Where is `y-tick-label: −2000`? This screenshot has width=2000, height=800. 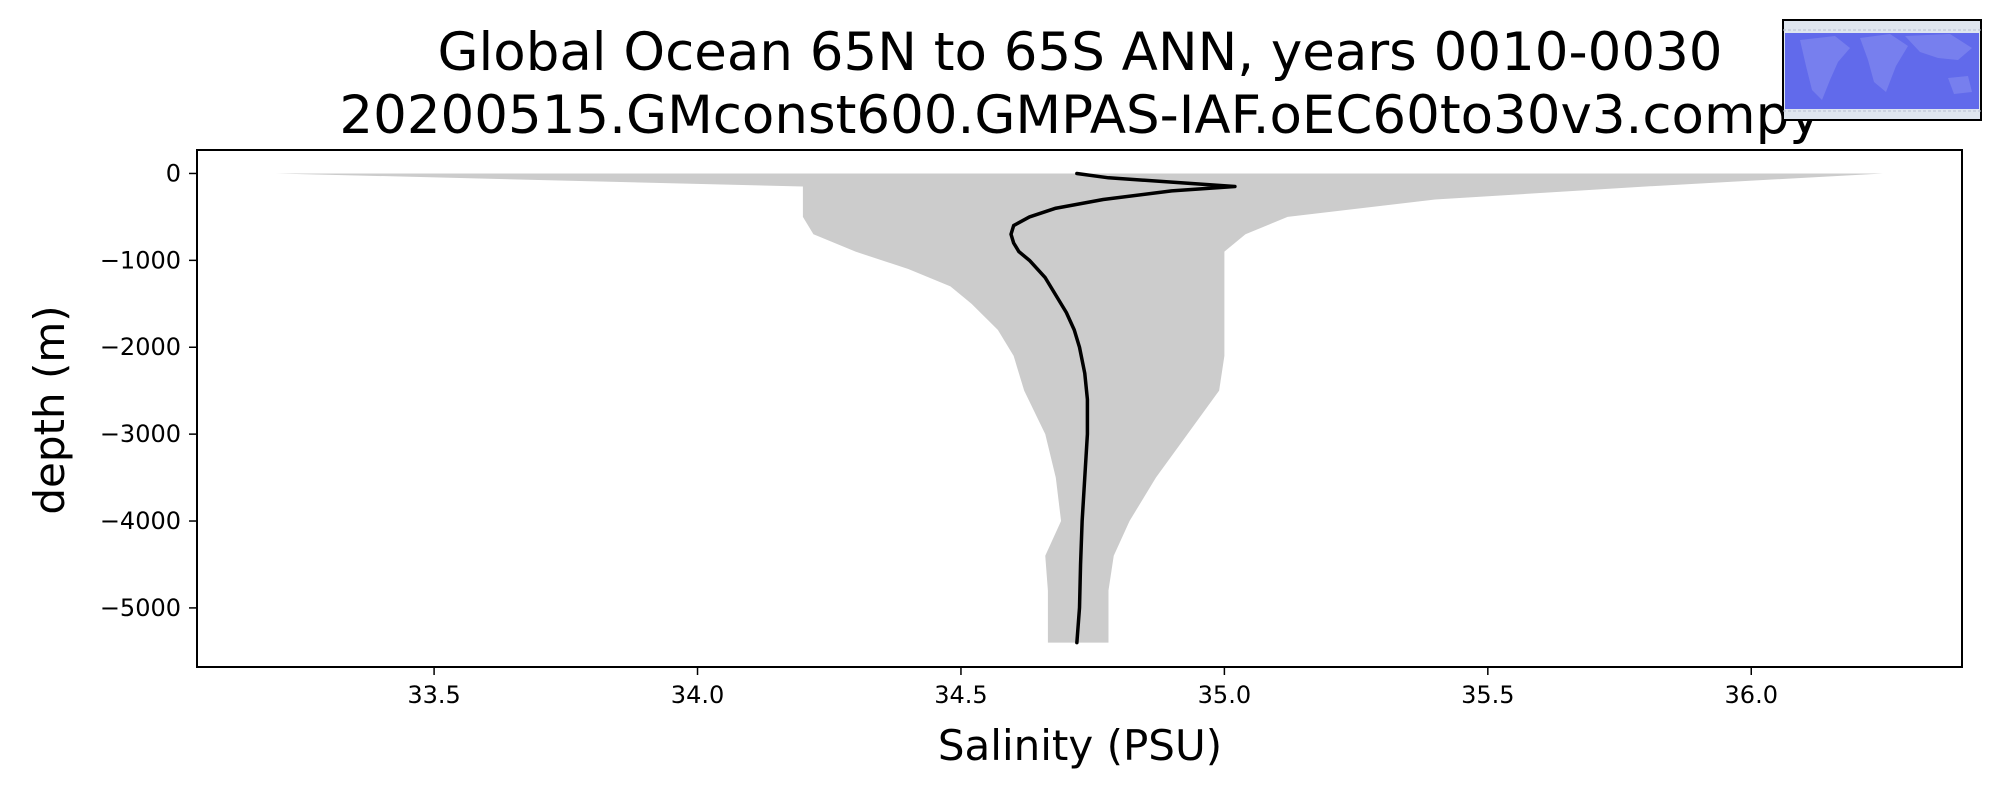 y-tick-label: −2000 is located at coordinates (140, 347).